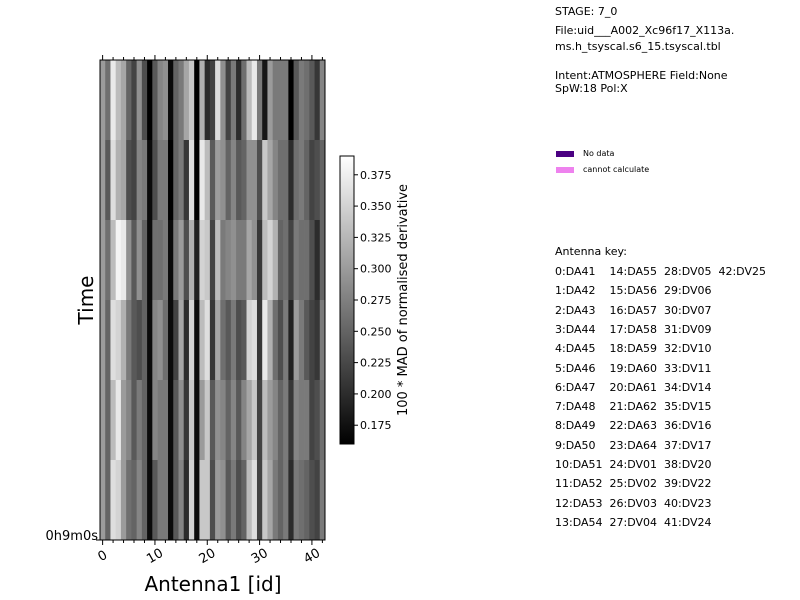 The height and width of the screenshot is (600, 800). What do you see at coordinates (599, 153) in the screenshot?
I see `legend-label-no-data: No data` at bounding box center [599, 153].